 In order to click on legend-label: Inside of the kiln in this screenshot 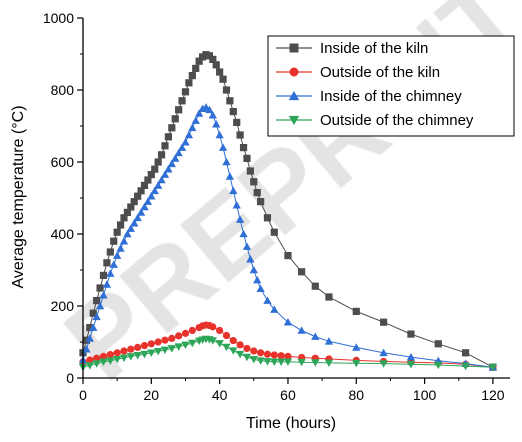, I will do `click(374, 48)`.